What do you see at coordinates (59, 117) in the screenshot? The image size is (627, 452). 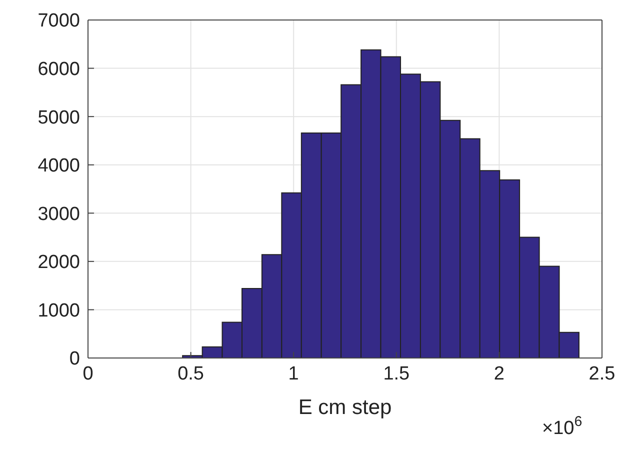 I see `y-tick-label: 5000` at bounding box center [59, 117].